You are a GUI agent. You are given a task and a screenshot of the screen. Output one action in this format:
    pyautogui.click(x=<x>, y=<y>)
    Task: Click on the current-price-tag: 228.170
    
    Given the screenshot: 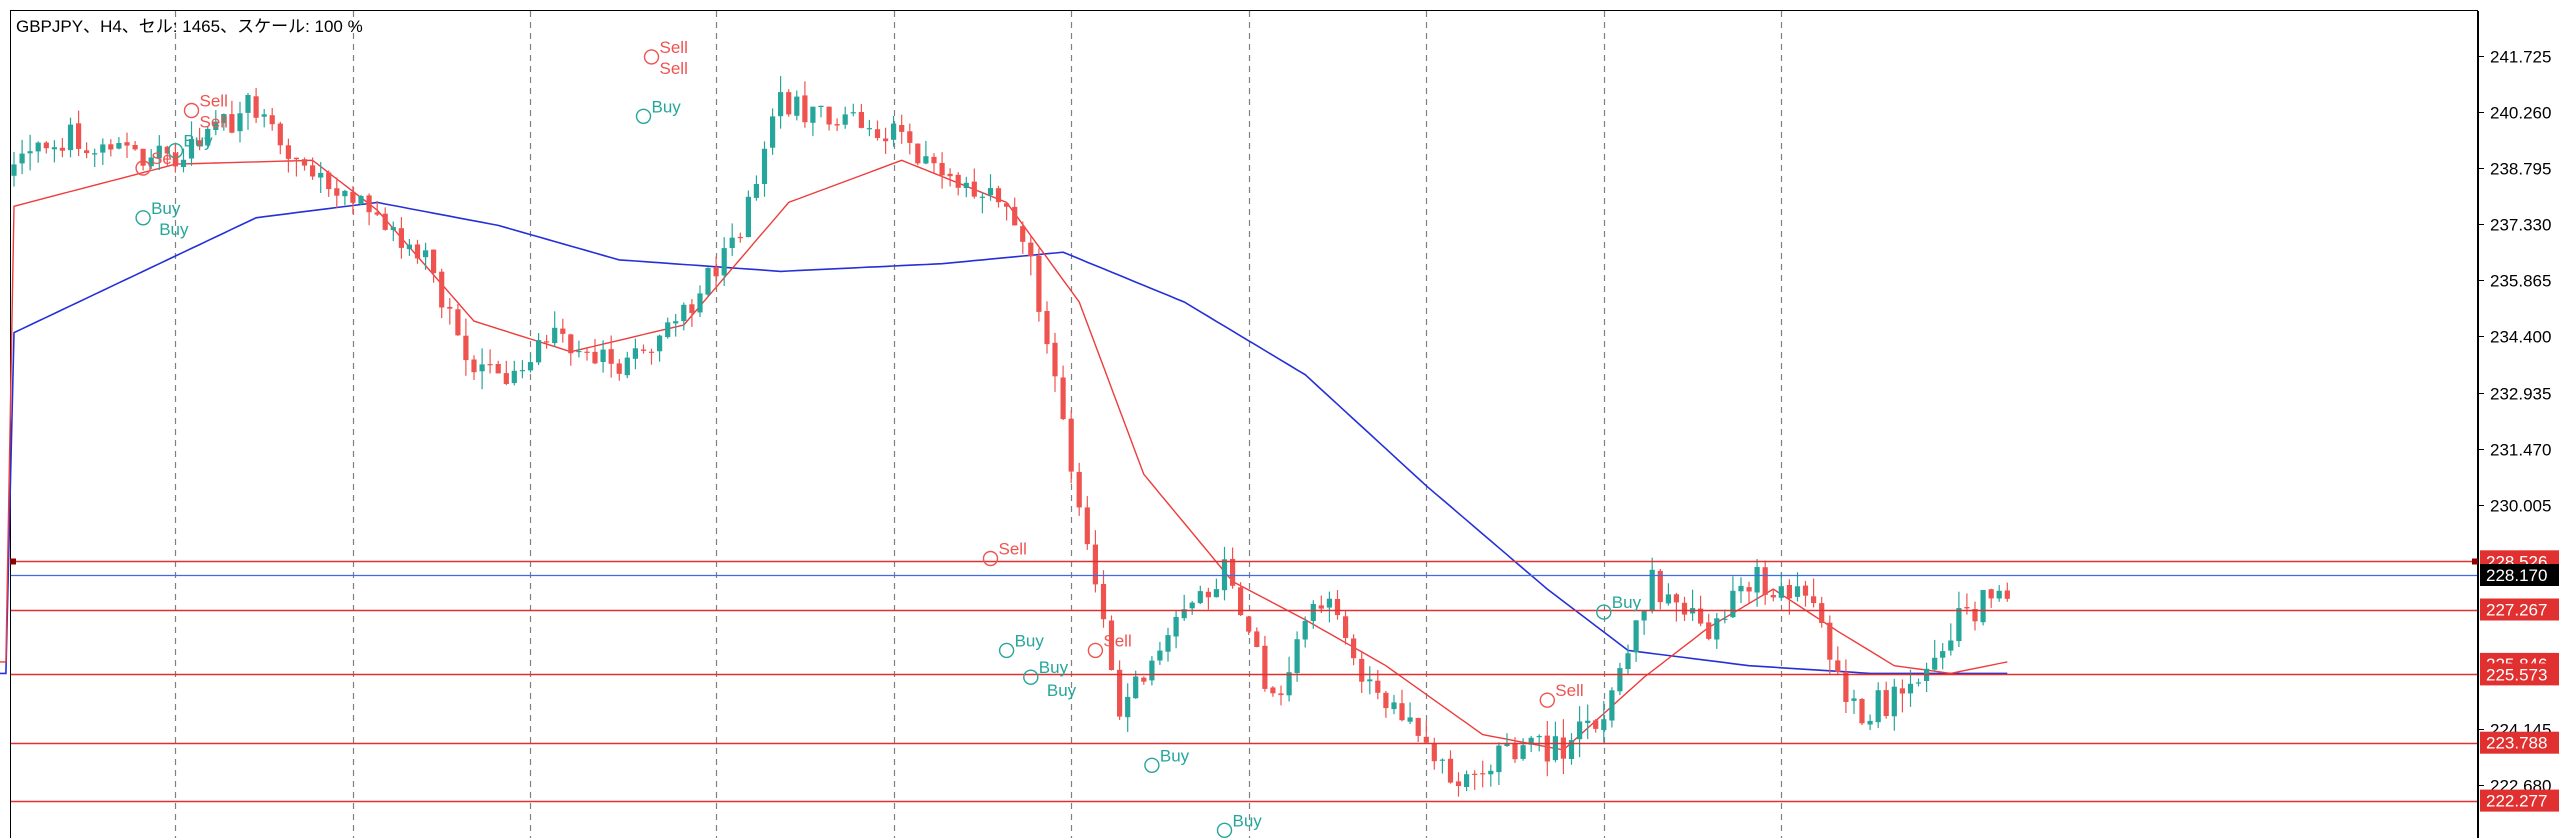 What is the action you would take?
    pyautogui.click(x=2516, y=575)
    